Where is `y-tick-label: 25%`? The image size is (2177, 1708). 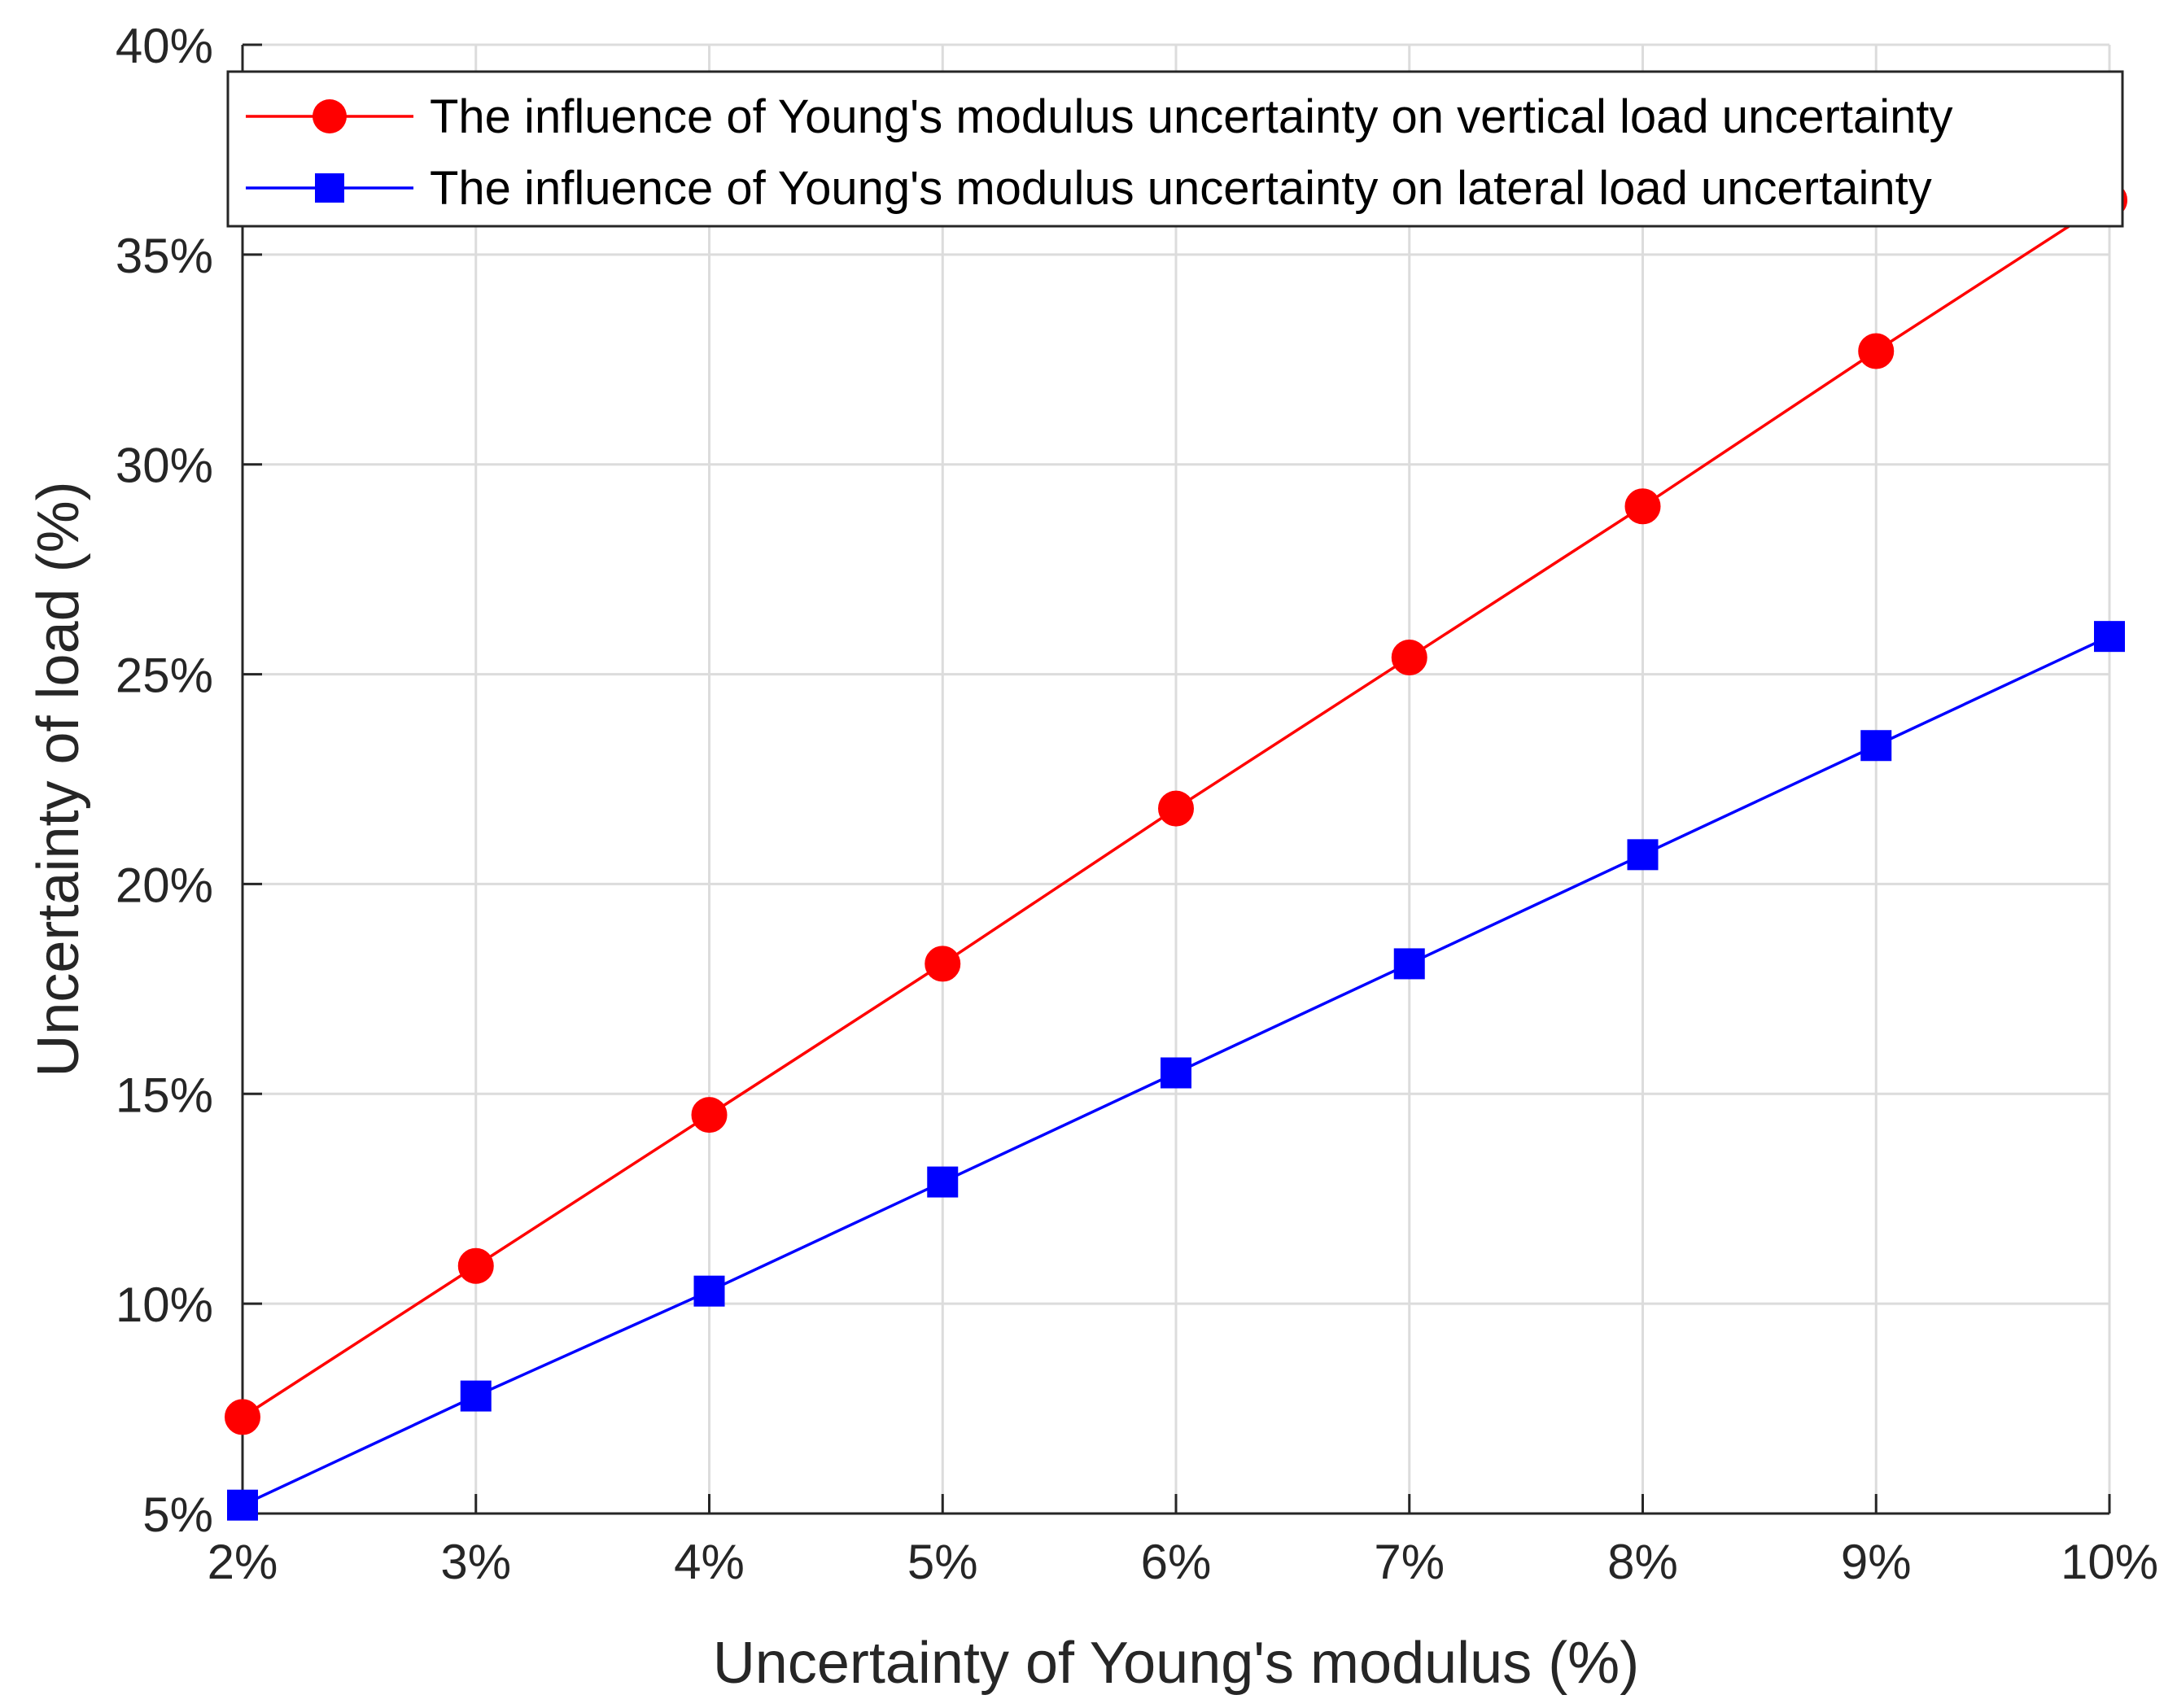 y-tick-label: 25% is located at coordinates (164, 676).